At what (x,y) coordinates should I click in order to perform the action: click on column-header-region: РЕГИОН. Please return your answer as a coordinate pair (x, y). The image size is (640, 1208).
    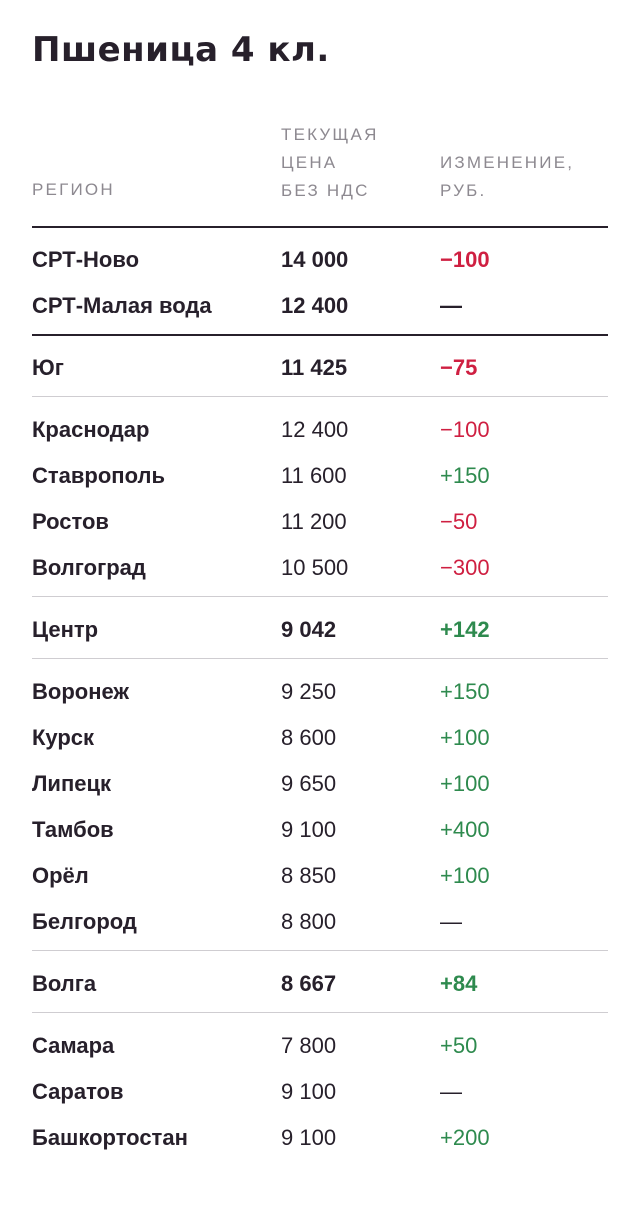
    Looking at the image, I should click on (73, 190).